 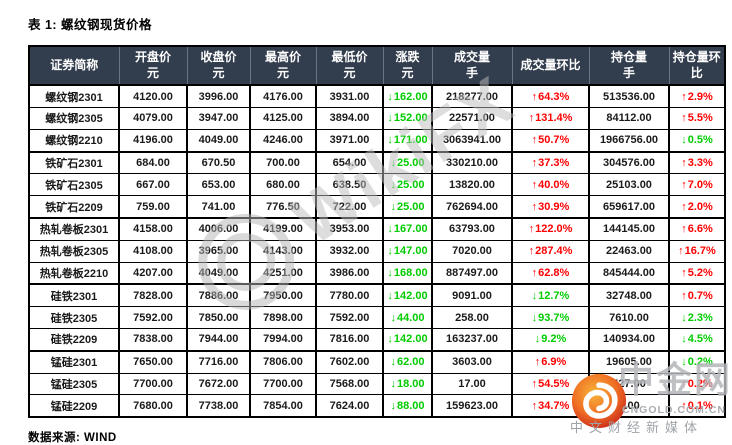 What do you see at coordinates (697, 66) in the screenshot?
I see `column-header: 持仓量环比` at bounding box center [697, 66].